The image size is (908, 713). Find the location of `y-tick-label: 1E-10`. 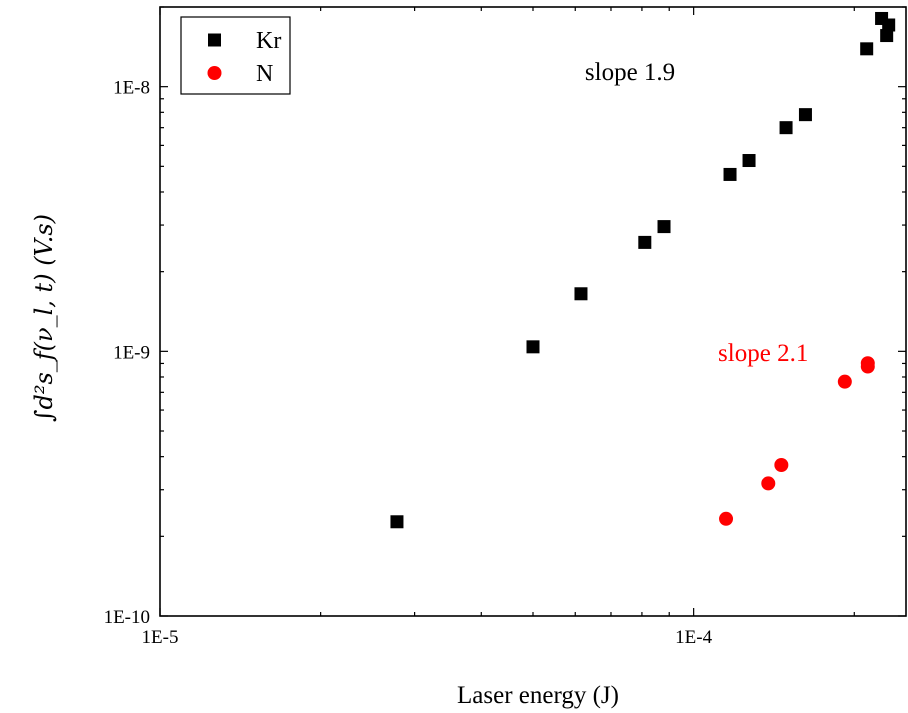

y-tick-label: 1E-10 is located at coordinates (127, 617).